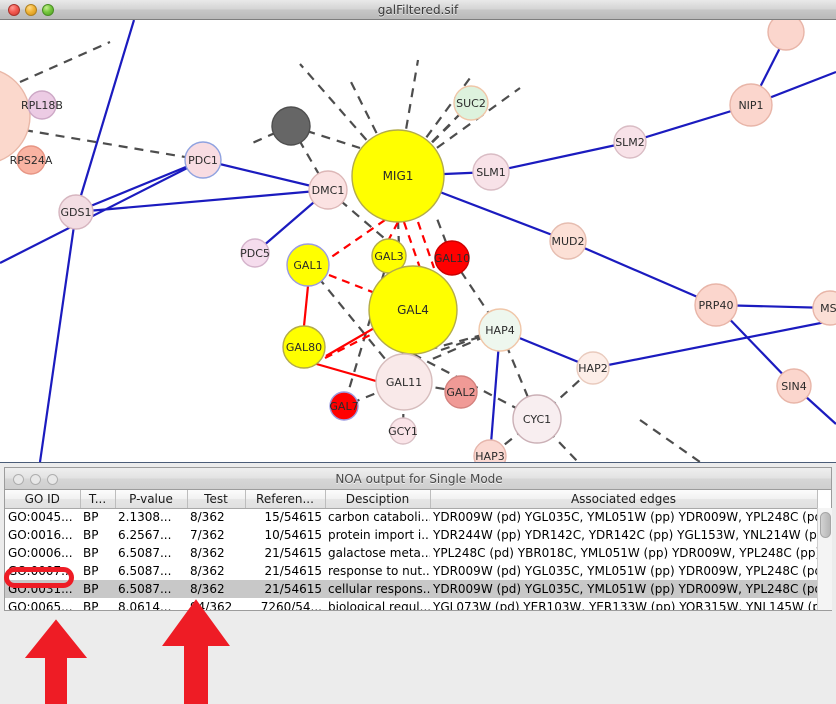  I want to click on window-titlebar: galFiltered.sif, so click(418, 10).